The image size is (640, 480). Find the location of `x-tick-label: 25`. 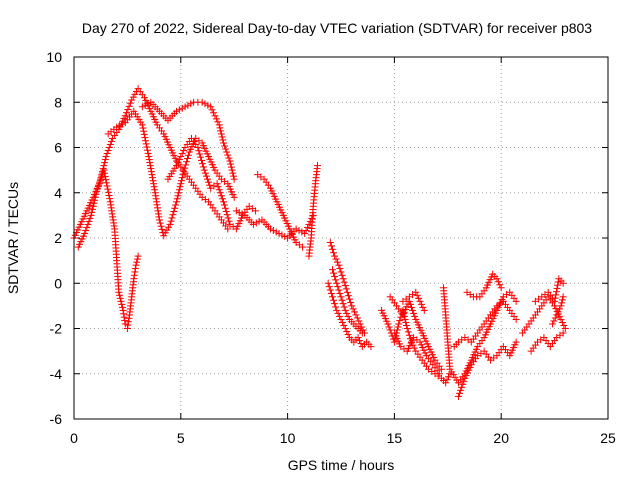

x-tick-label: 25 is located at coordinates (608, 438).